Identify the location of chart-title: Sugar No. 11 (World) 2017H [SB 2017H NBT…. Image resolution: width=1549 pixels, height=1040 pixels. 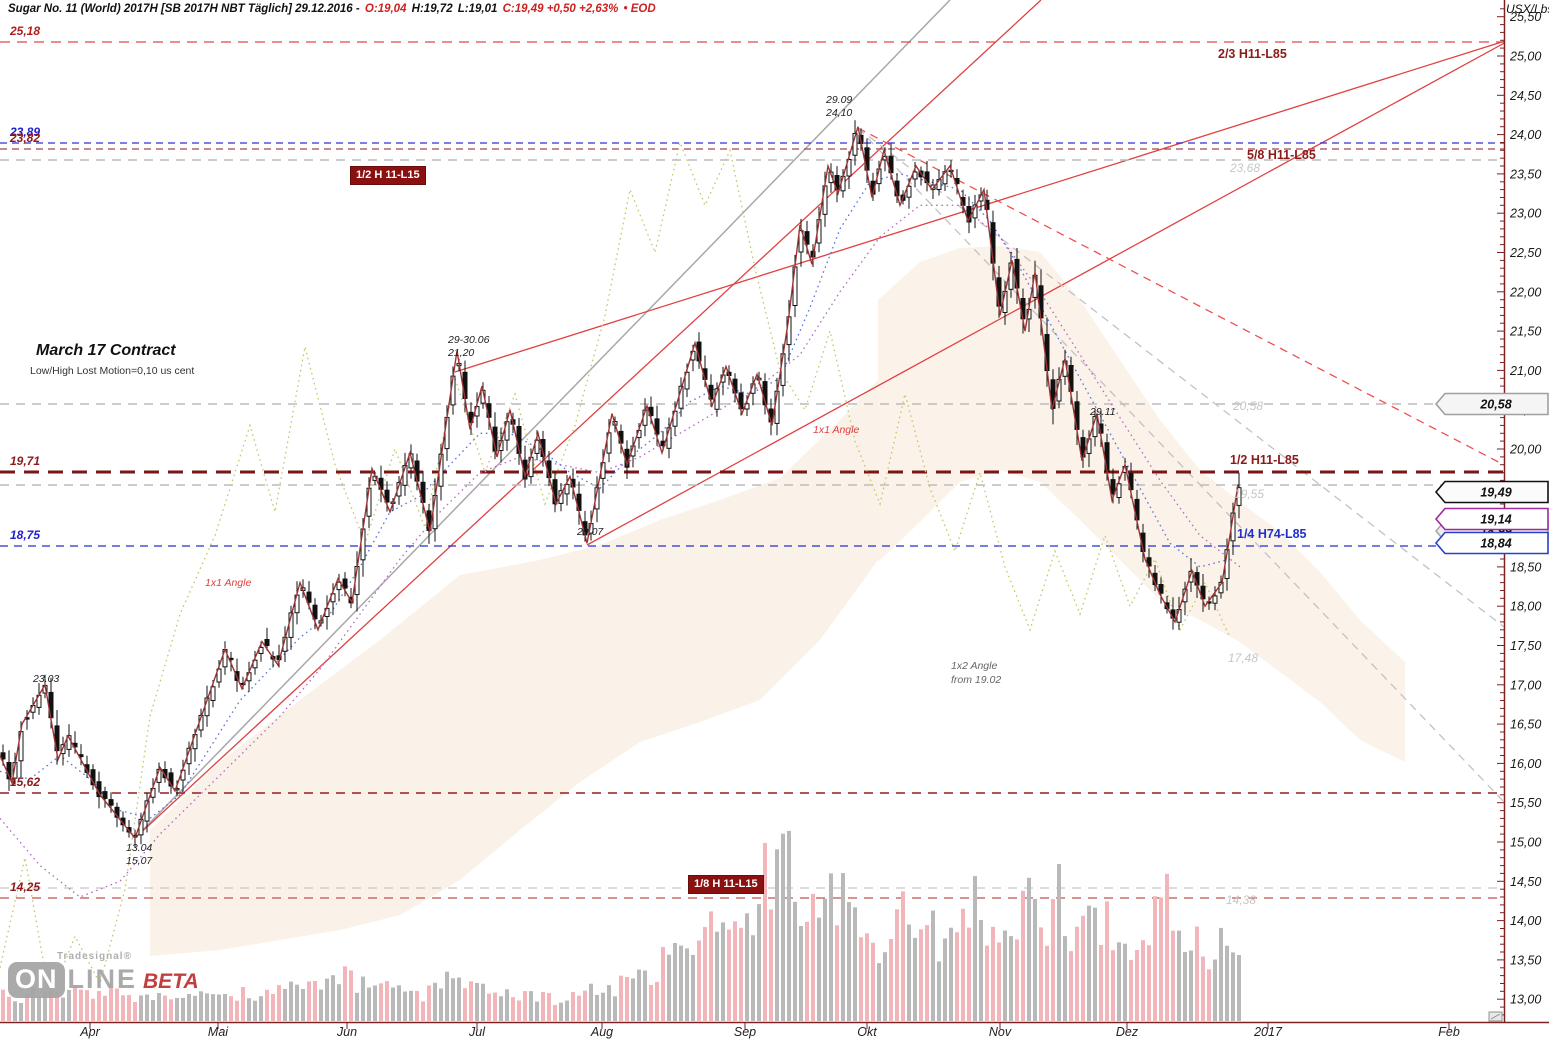
(333, 9).